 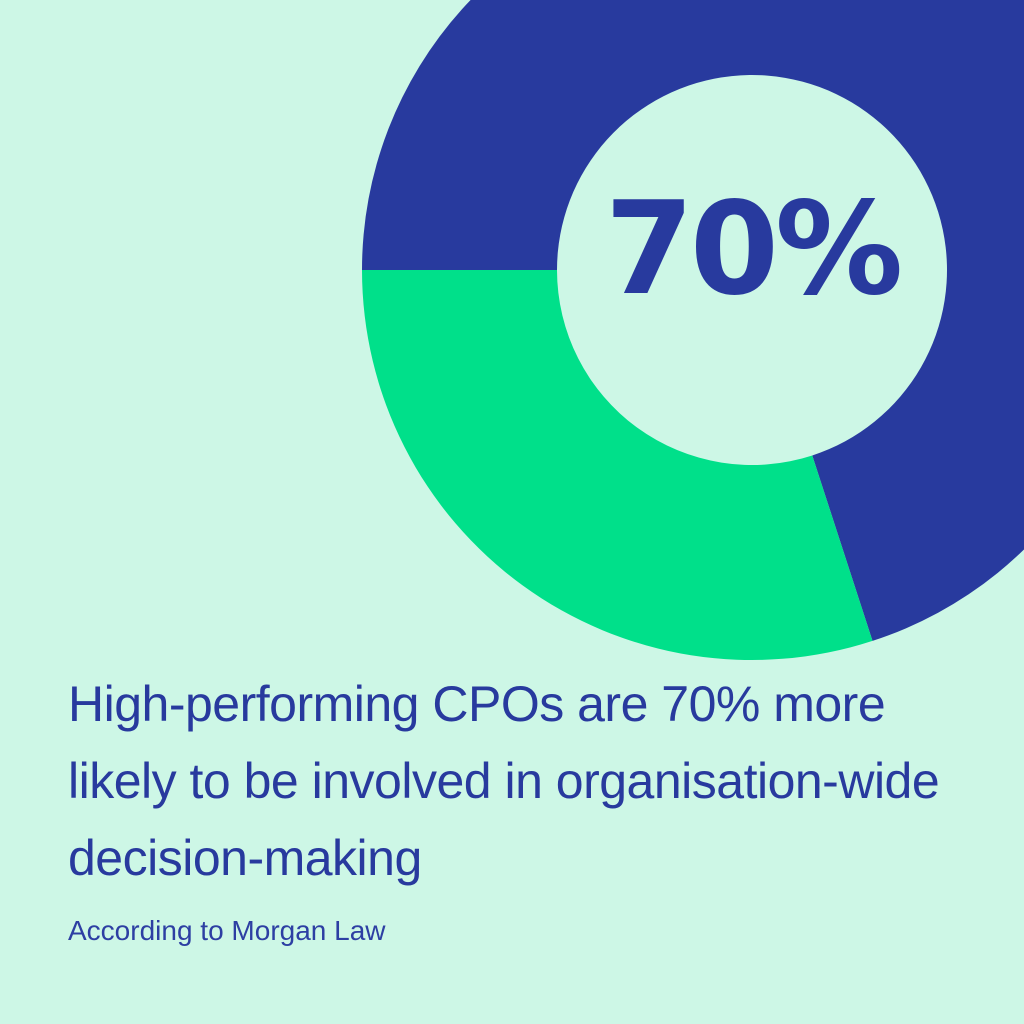 What do you see at coordinates (753, 249) in the screenshot?
I see `chart-center-label: 70%` at bounding box center [753, 249].